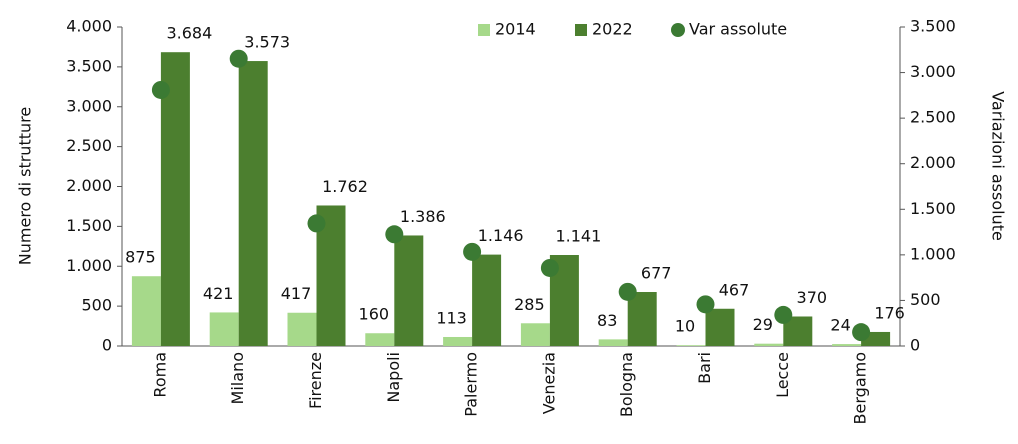  What do you see at coordinates (626, 384) in the screenshot?
I see `x-tick-label: Bologna` at bounding box center [626, 384].